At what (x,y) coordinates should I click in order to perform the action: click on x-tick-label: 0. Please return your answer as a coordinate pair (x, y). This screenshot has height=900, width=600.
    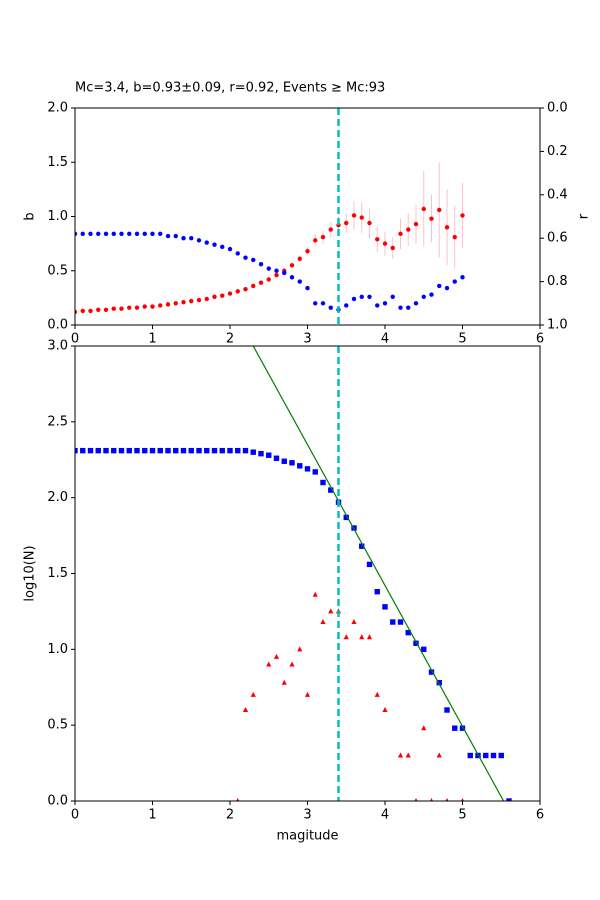
    Looking at the image, I should click on (75, 339).